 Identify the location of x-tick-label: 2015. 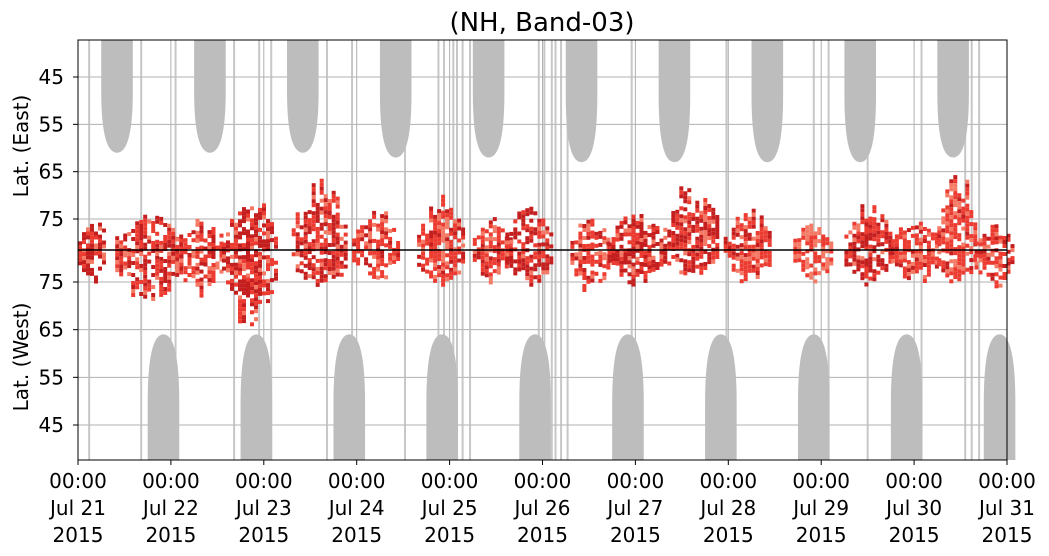
(449, 535).